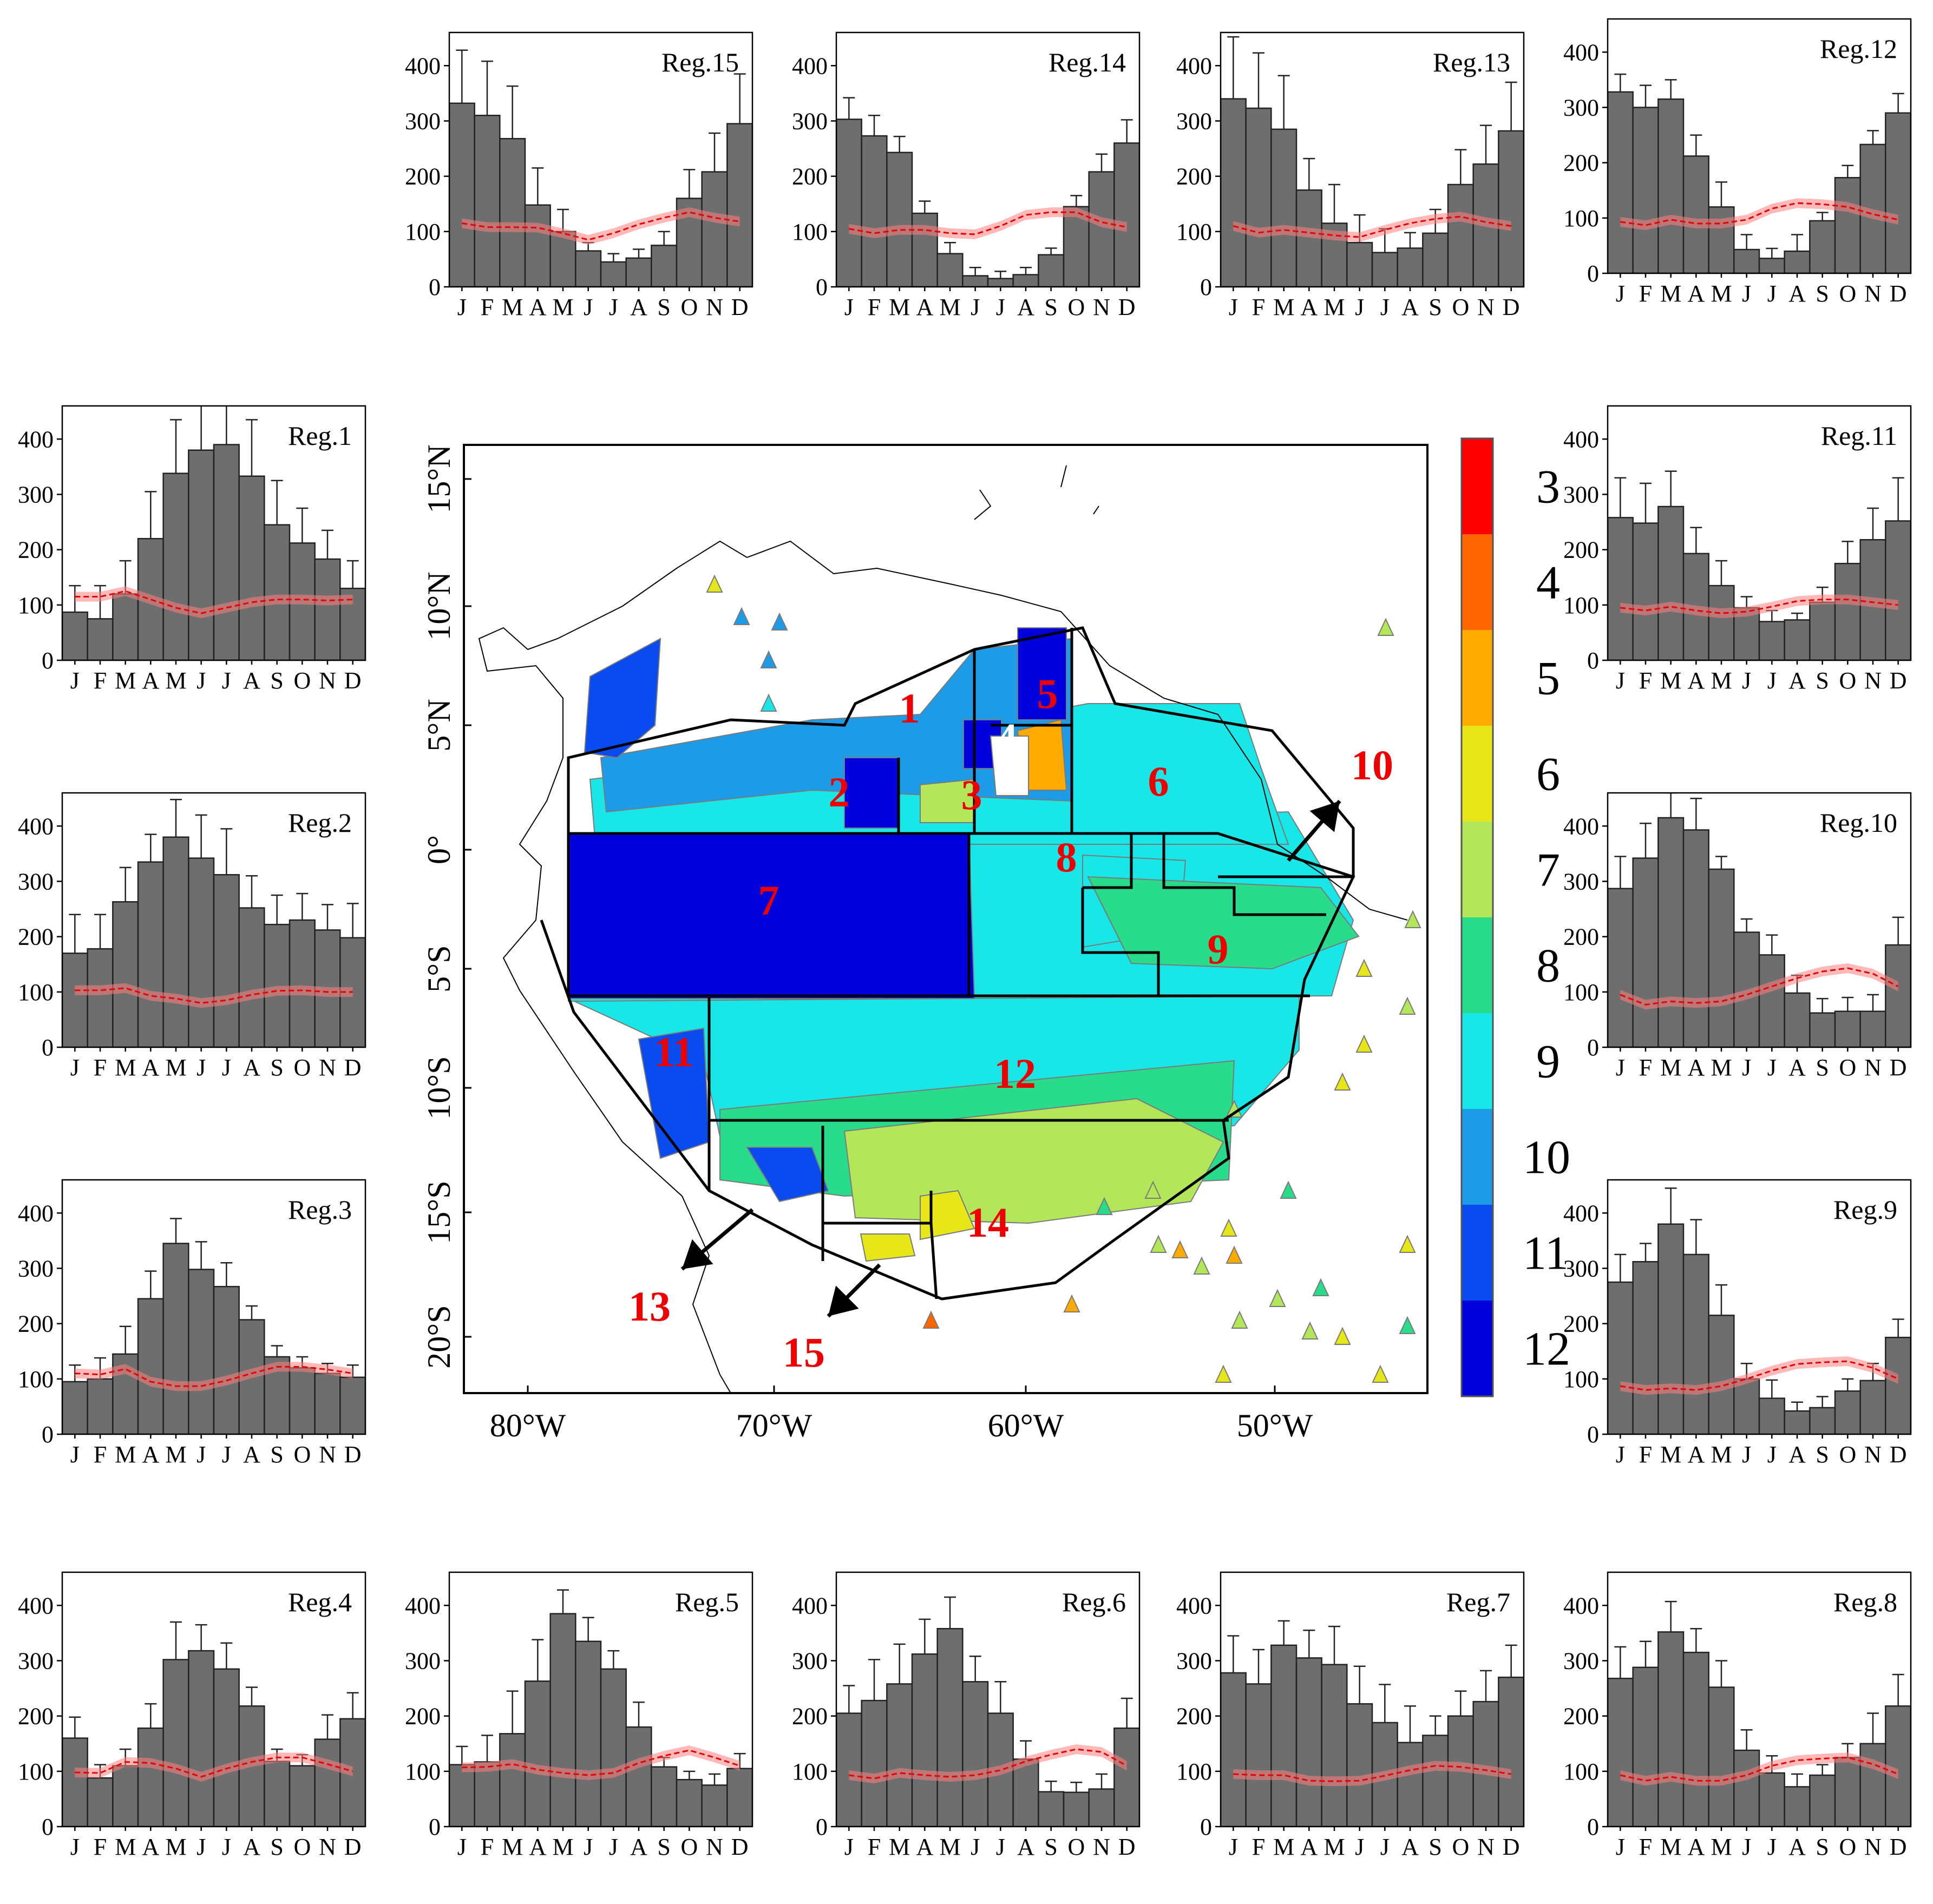 The width and height of the screenshot is (1933, 1904). I want to click on x-tick-label-reg-13: A, so click(1410, 307).